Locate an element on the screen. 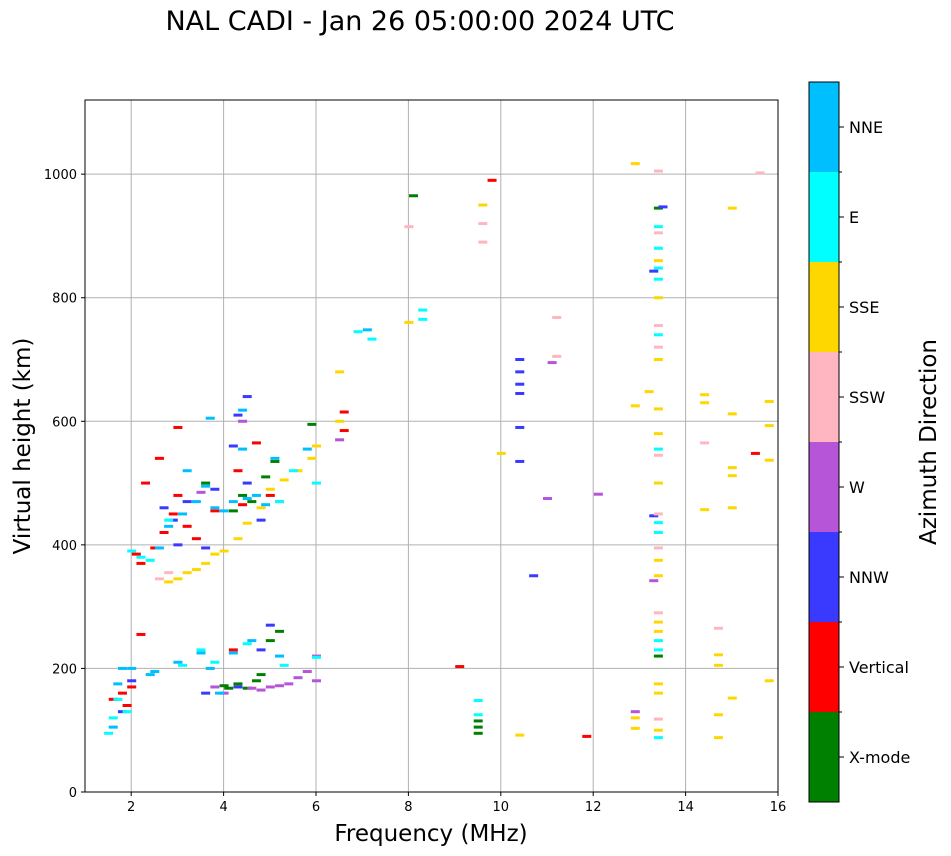 The image size is (951, 856). colorbar-label: Azimuth Direction is located at coordinates (929, 442).